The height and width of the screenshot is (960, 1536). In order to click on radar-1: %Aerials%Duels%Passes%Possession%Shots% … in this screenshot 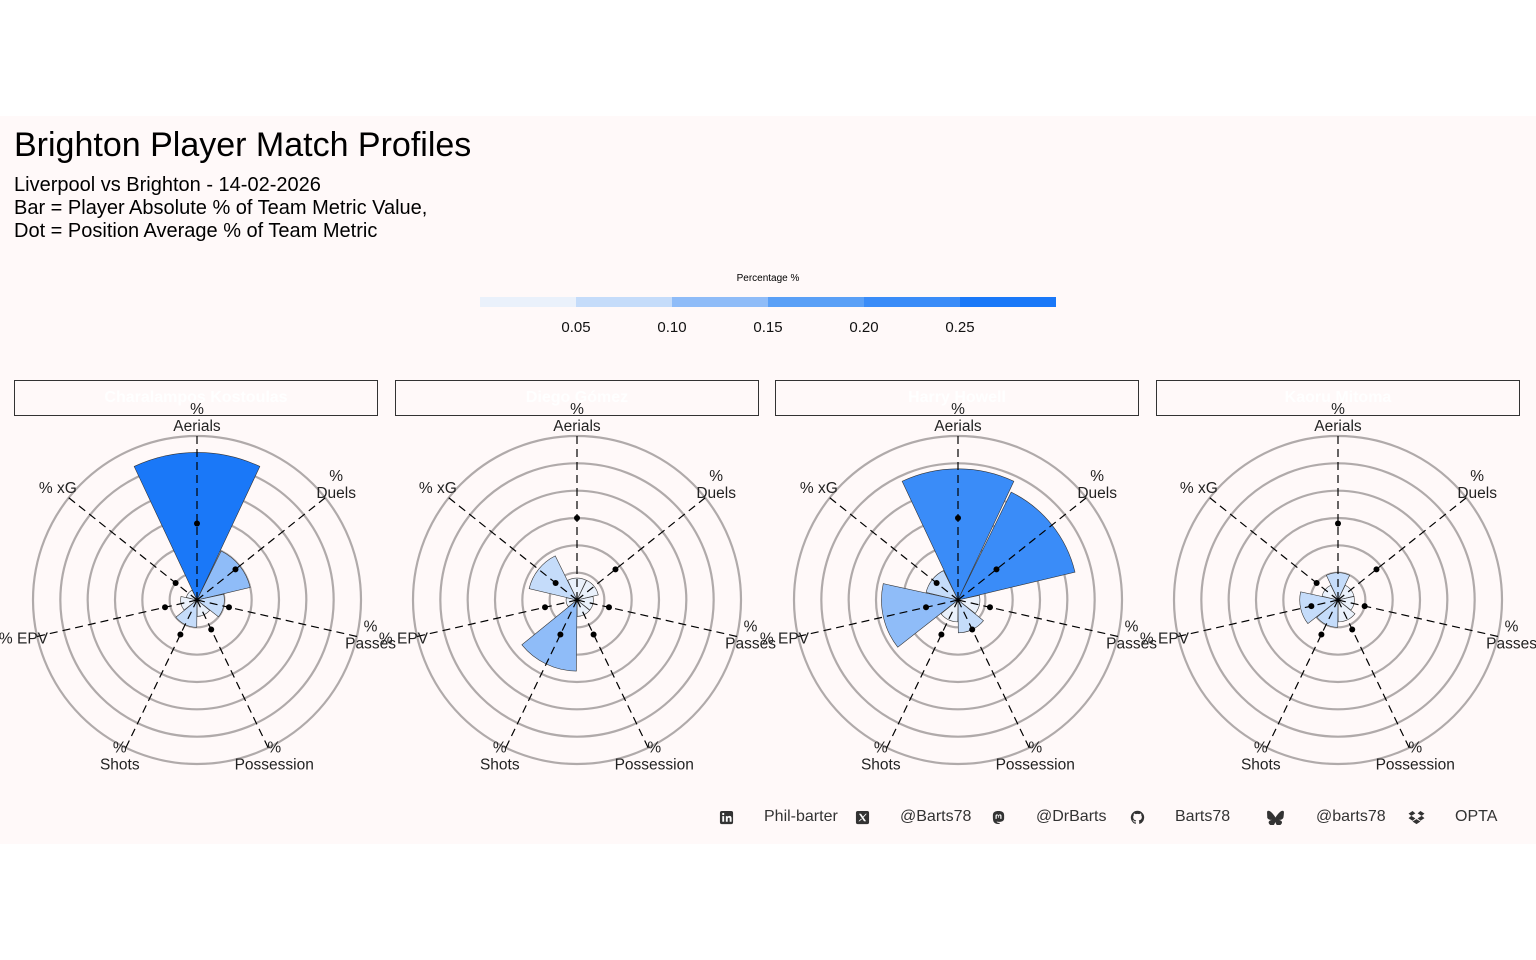, I will do `click(198, 587)`.